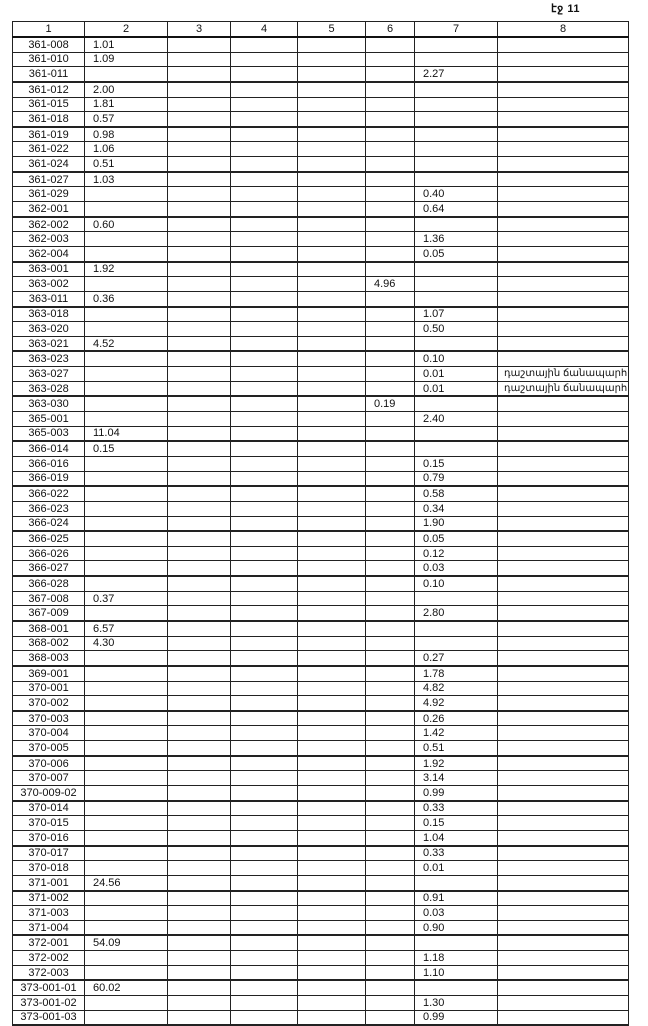  What do you see at coordinates (48, 748) in the screenshot?
I see `parcel-code-cell: 370-005` at bounding box center [48, 748].